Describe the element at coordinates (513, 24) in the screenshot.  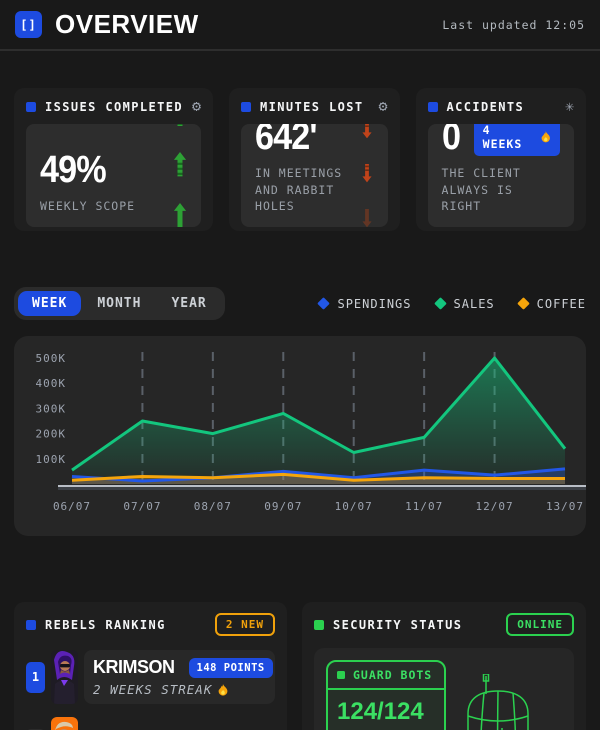
I see `last-updated-text: Last updated 12:05` at that location.